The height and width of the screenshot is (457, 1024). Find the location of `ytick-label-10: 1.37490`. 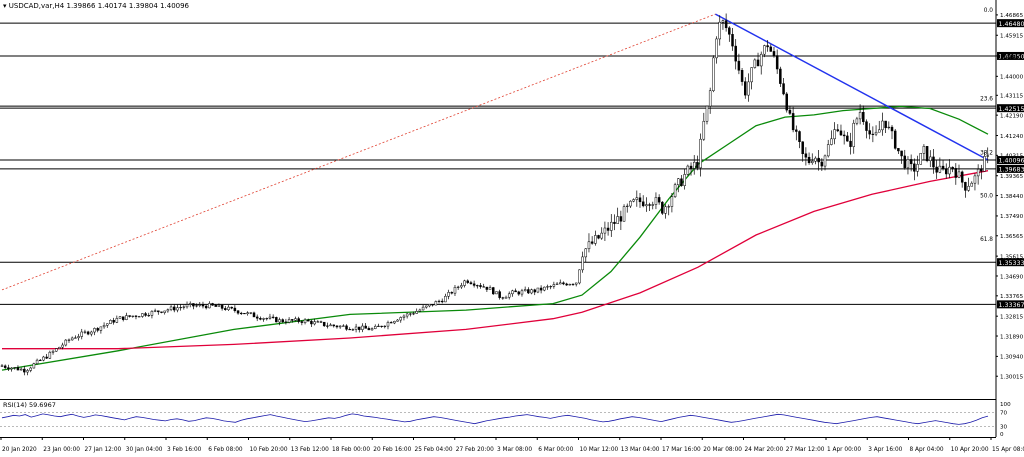

ytick-label-10: 1.37490 is located at coordinates (1012, 217).